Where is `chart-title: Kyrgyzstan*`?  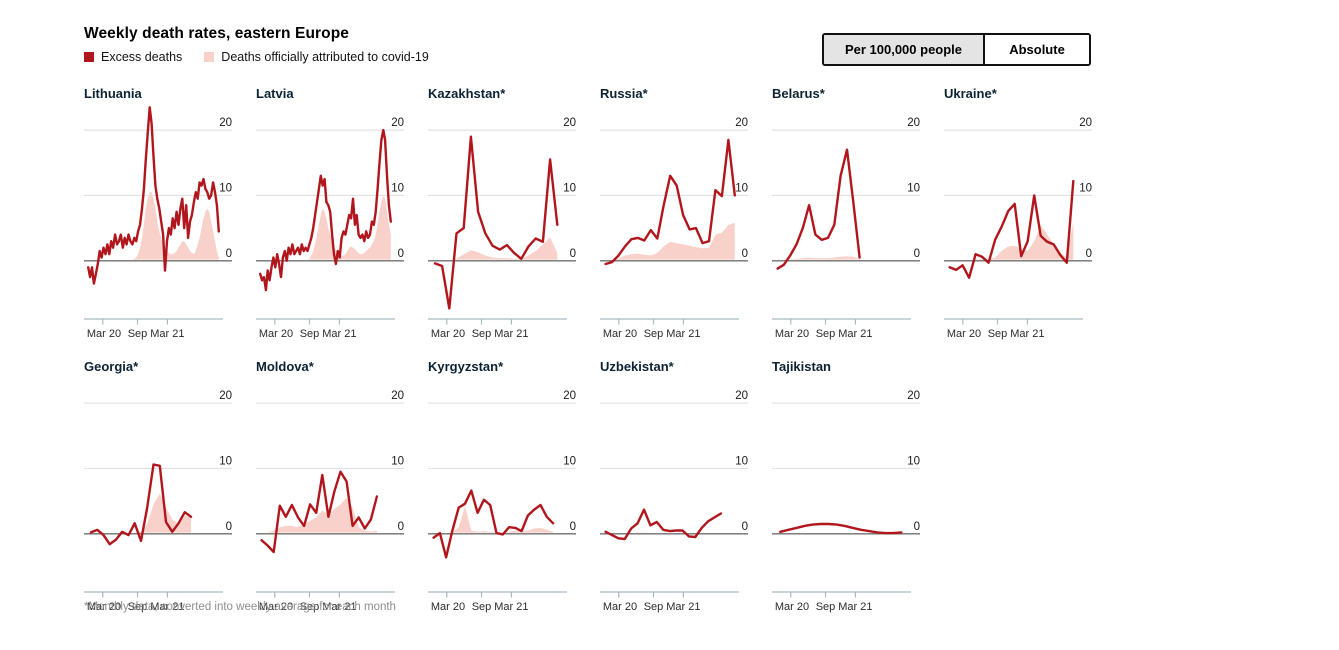
chart-title: Kyrgyzstan* is located at coordinates (466, 366).